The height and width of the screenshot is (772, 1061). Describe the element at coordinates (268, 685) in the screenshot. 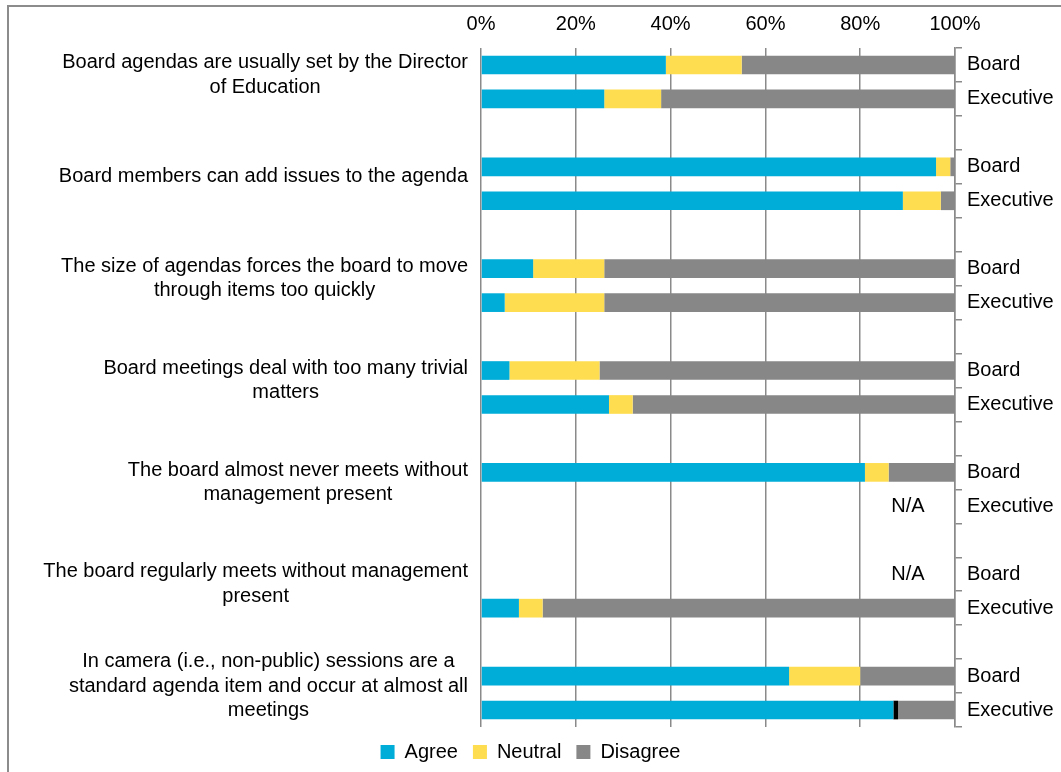

I see `text: In camera (i.e., non-public) sessions are a standard agenda item and occur at almost all meetings` at that location.